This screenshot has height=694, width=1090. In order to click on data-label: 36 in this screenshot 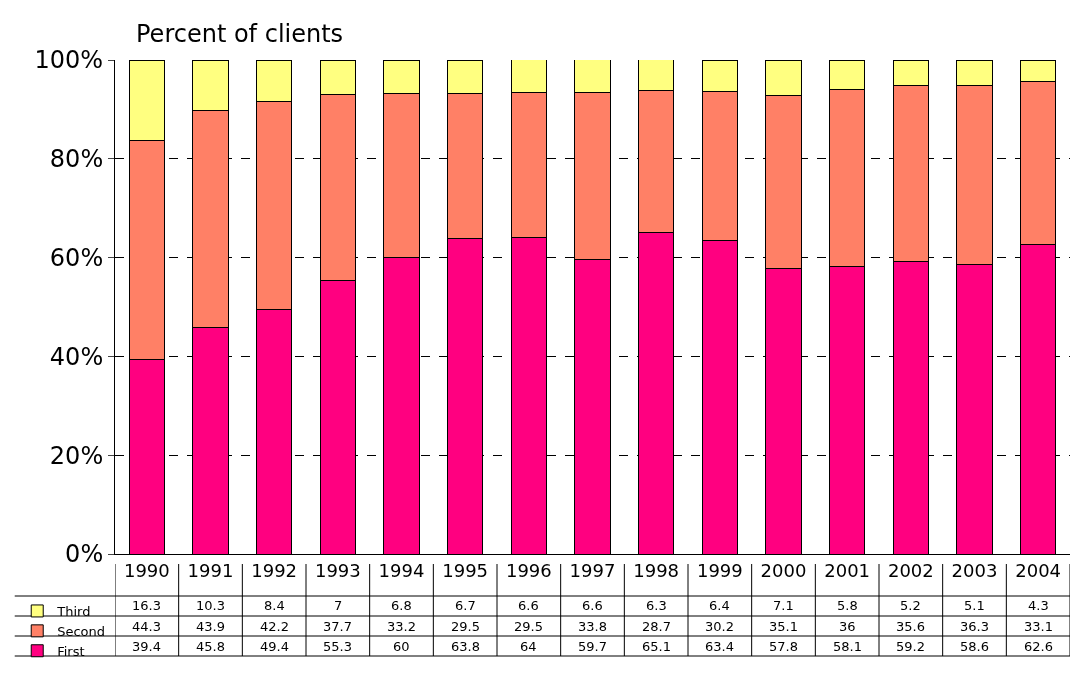, I will do `click(847, 626)`.